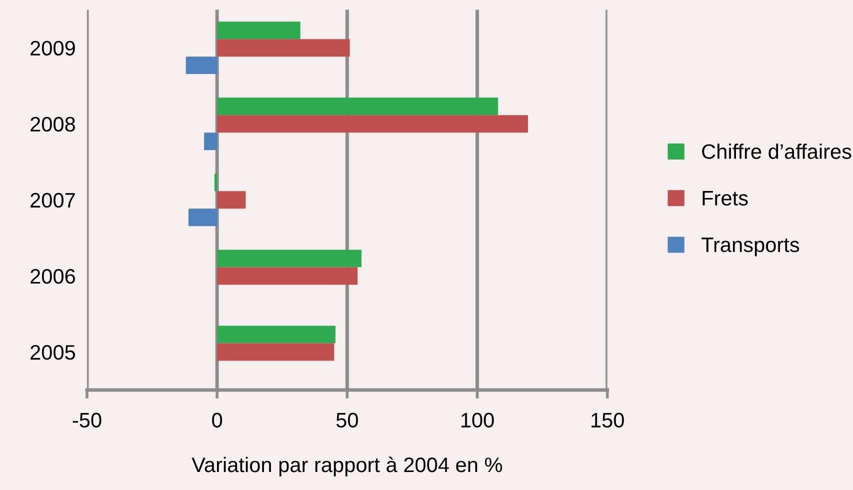 The image size is (853, 490). Describe the element at coordinates (751, 247) in the screenshot. I see `legend-label: Transports` at that location.